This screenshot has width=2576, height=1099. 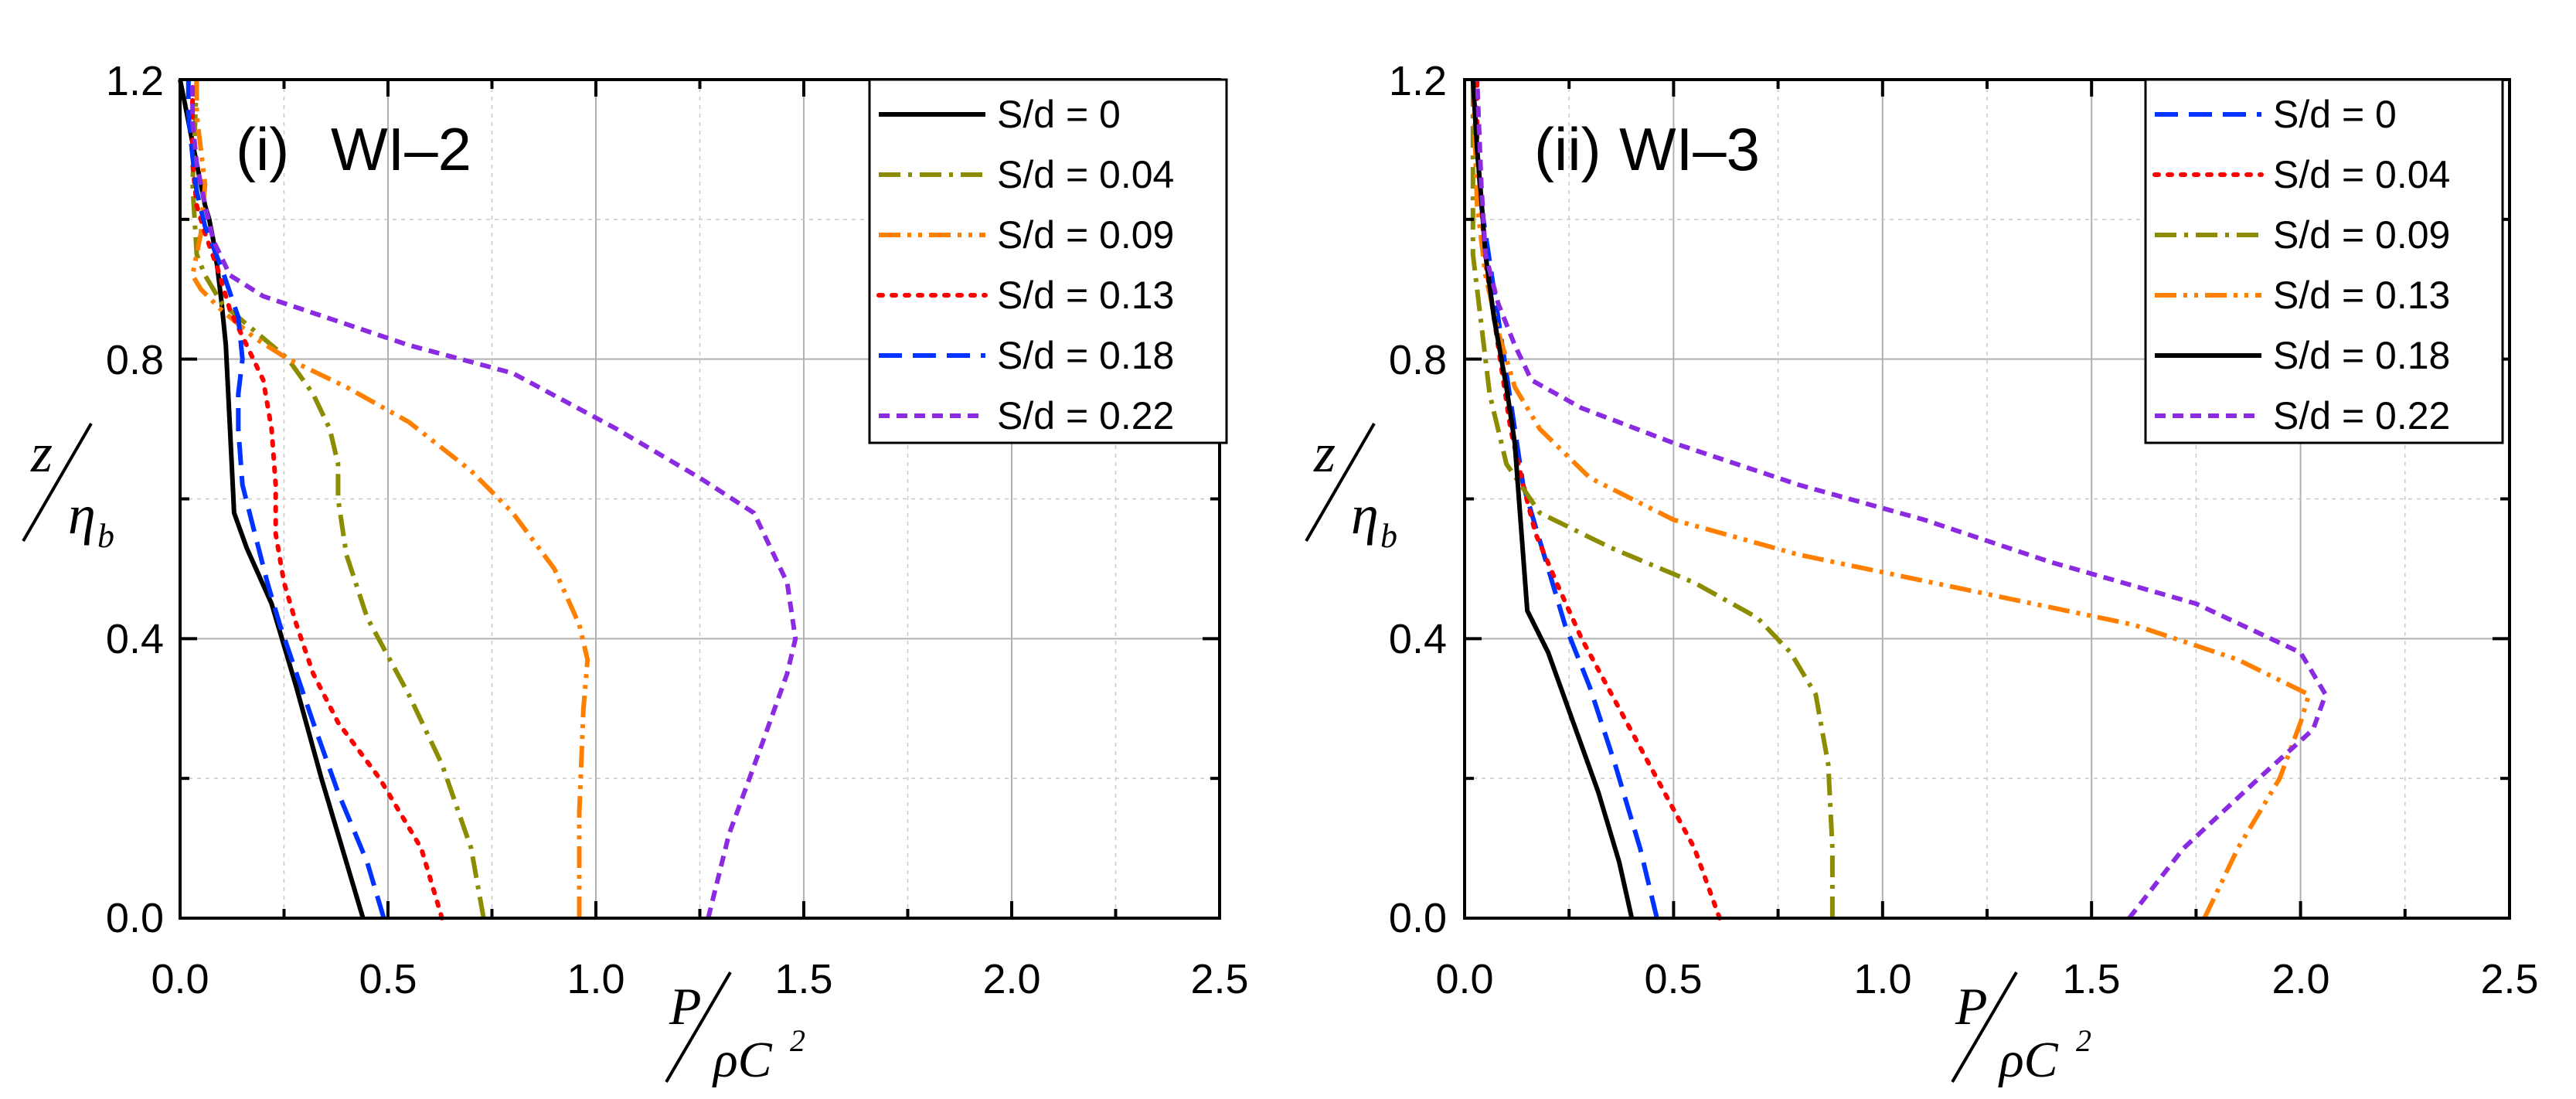 What do you see at coordinates (401, 149) in the screenshot?
I see `panel-title-text: WI–2` at bounding box center [401, 149].